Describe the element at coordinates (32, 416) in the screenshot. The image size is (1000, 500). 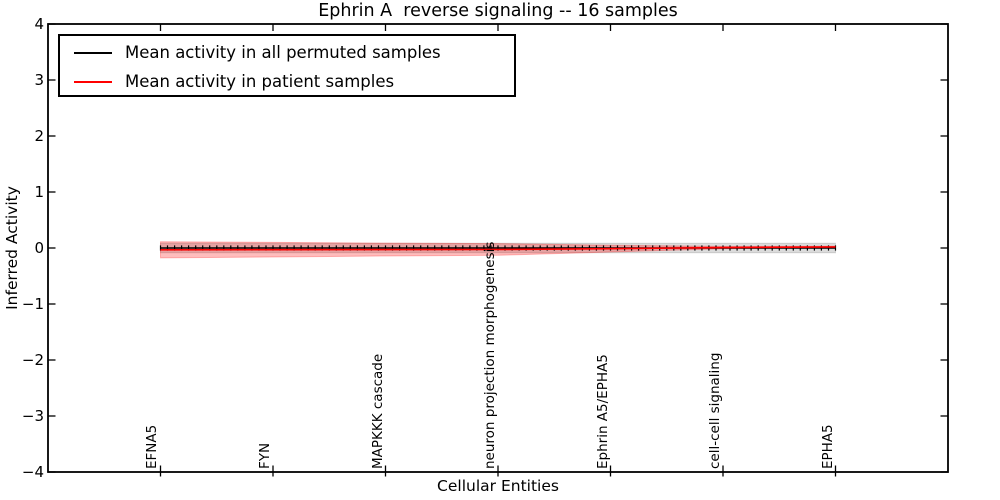
I see `y-tick-label: −3` at that location.